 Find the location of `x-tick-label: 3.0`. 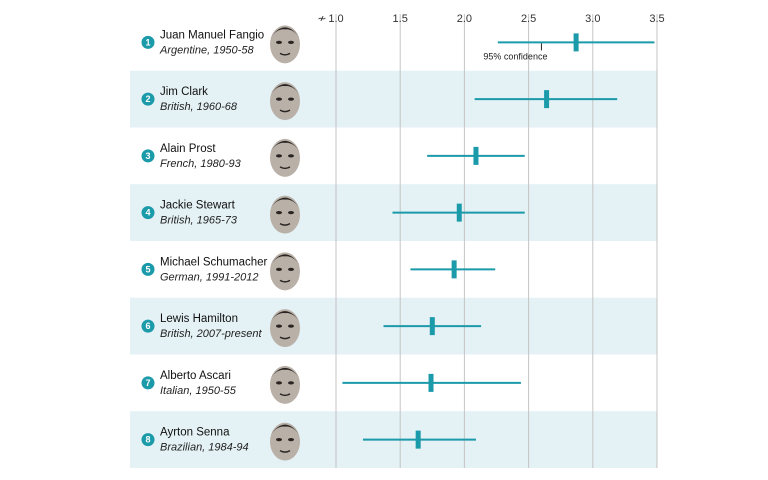

x-tick-label: 3.0 is located at coordinates (592, 19).